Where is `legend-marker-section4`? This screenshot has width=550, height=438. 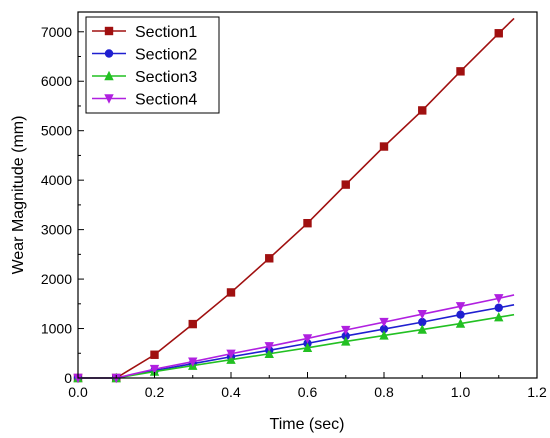
legend-marker-section4 is located at coordinates (109, 99).